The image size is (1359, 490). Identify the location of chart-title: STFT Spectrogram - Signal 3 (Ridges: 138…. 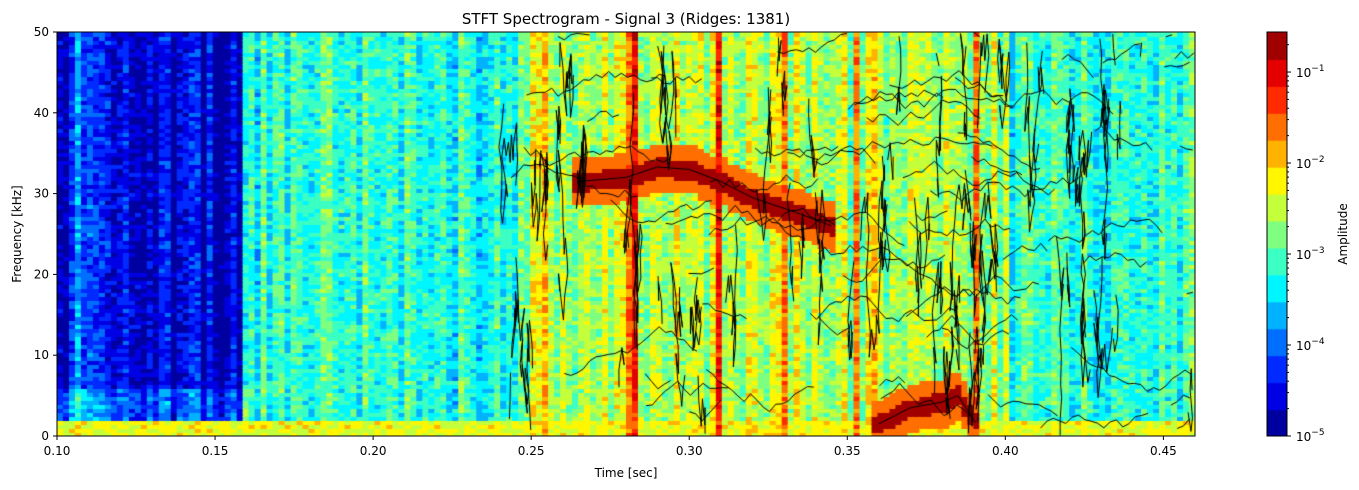
(626, 19).